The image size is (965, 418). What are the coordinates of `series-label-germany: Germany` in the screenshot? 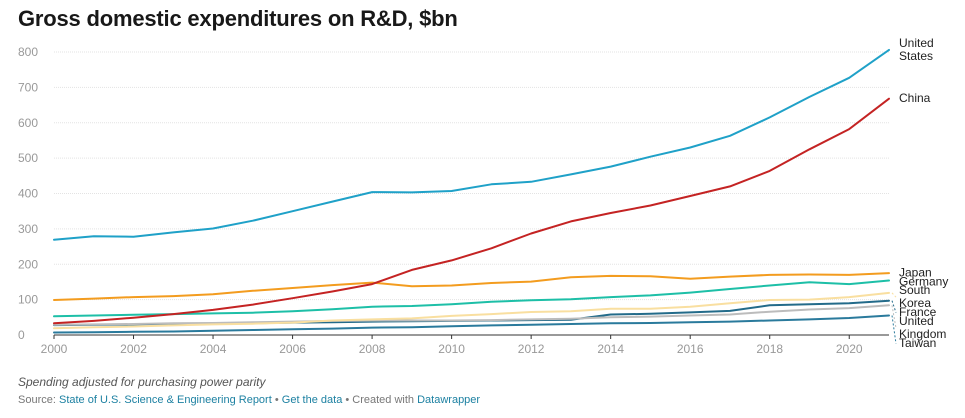 It's located at (923, 282).